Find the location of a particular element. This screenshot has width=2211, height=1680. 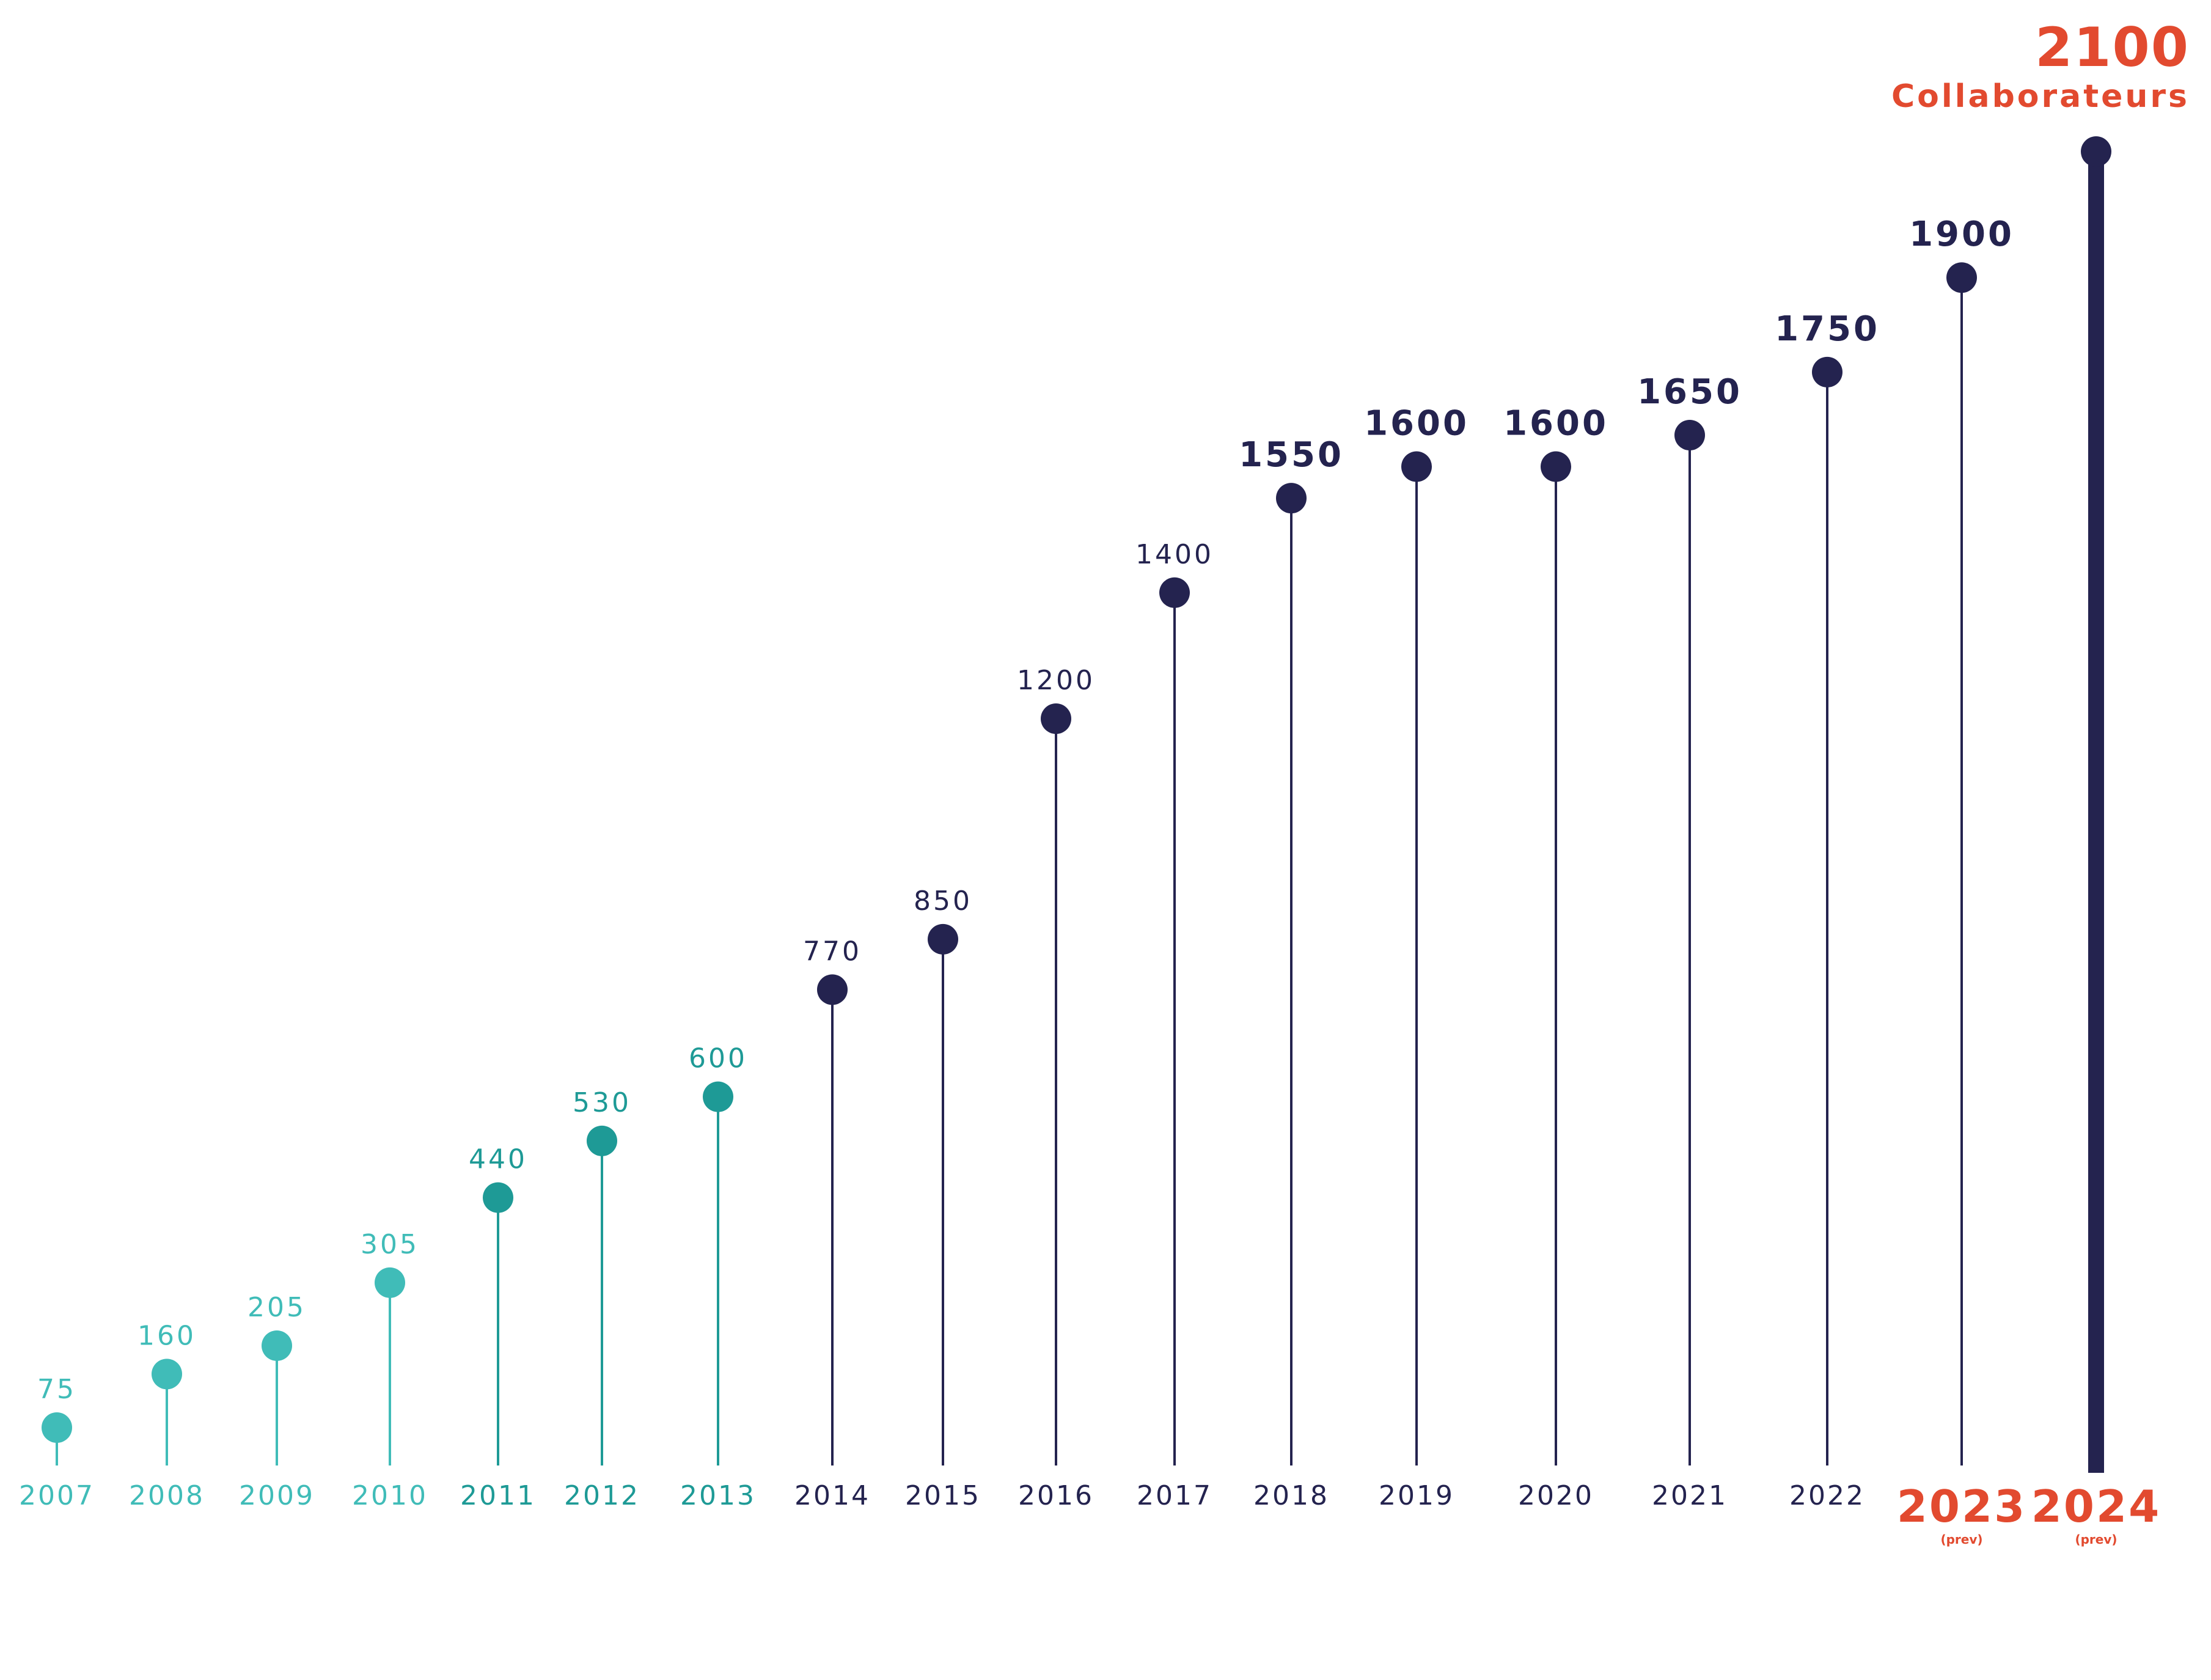

dot-2018 is located at coordinates (1292, 498).